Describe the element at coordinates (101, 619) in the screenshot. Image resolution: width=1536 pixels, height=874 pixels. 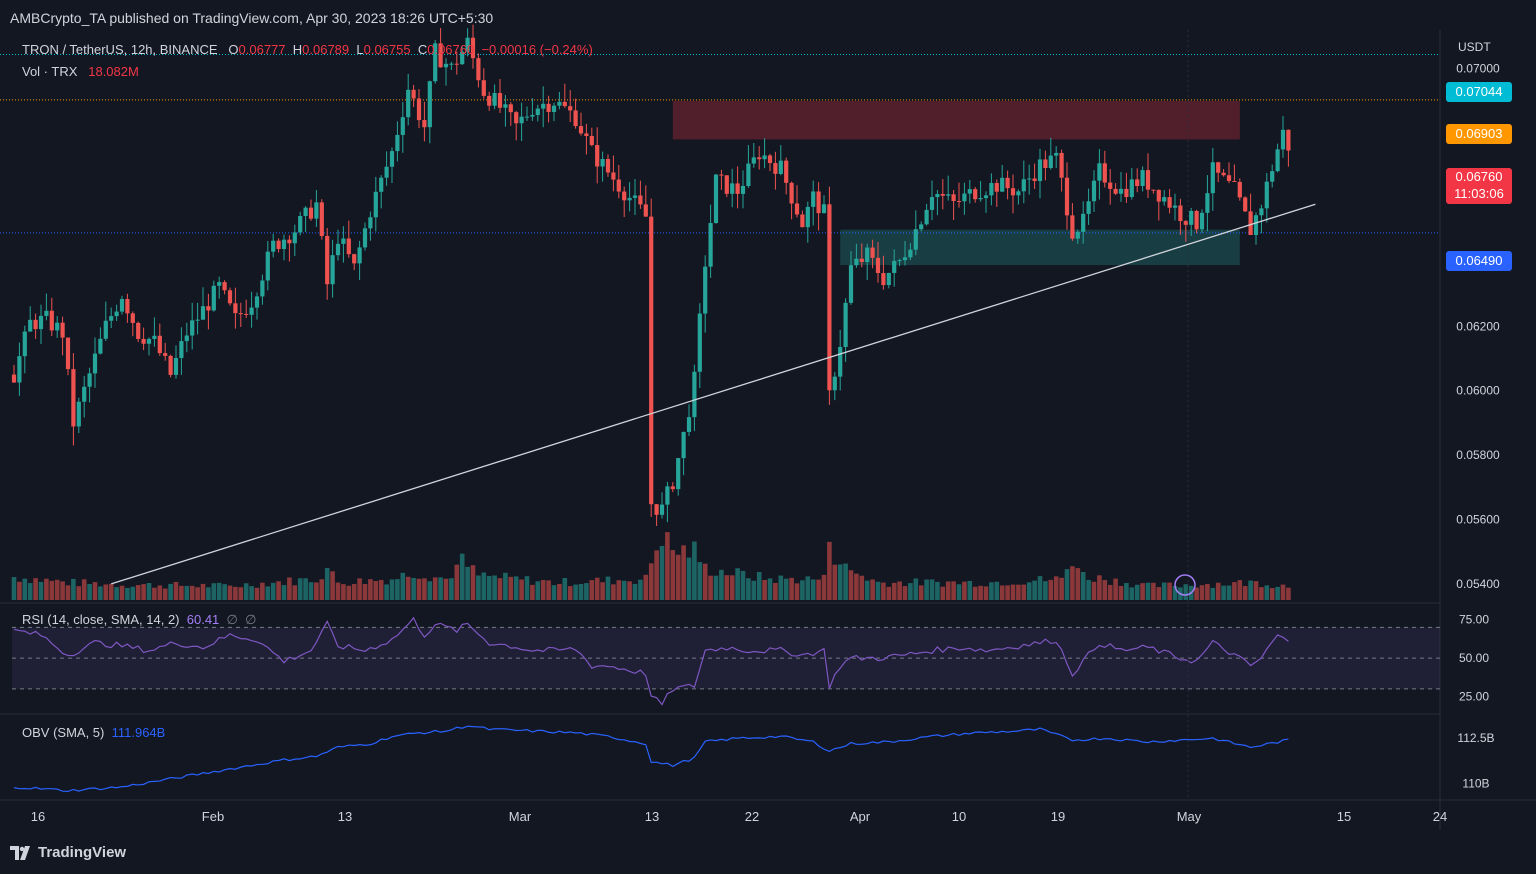
I see `rsi-label: RSI (14, close, SMA, 14, 2)` at that location.